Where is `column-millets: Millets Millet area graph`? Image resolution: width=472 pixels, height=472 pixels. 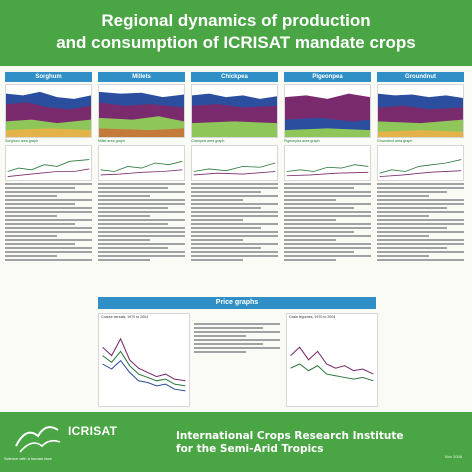 column-millets: Millets Millet area graph is located at coordinates (141, 181).